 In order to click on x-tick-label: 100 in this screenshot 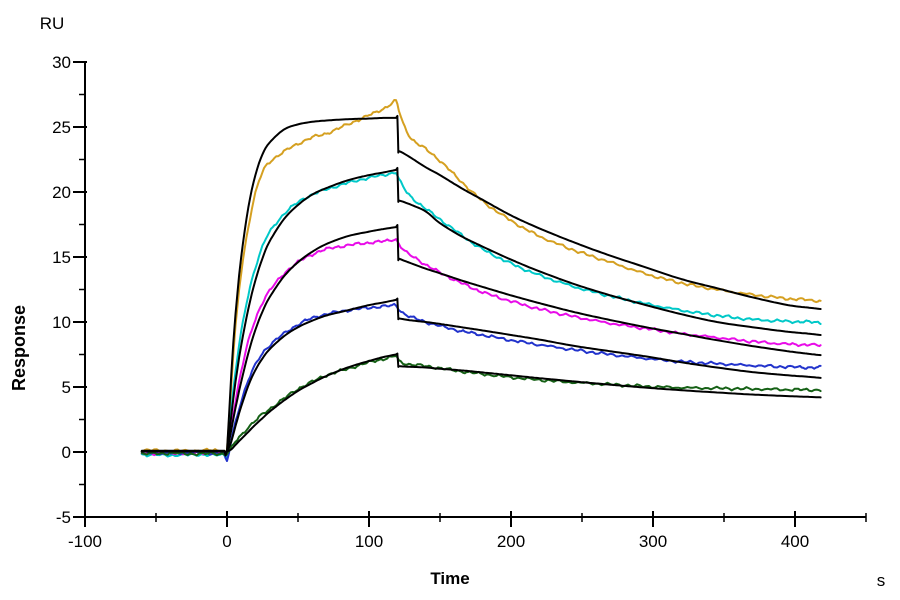, I will do `click(369, 541)`.